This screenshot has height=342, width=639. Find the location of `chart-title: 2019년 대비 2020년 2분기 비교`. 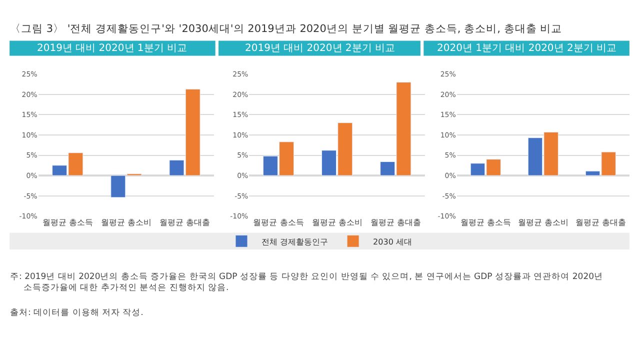

chart-title: 2019년 대비 2020년 2분기 비교 is located at coordinates (320, 48).